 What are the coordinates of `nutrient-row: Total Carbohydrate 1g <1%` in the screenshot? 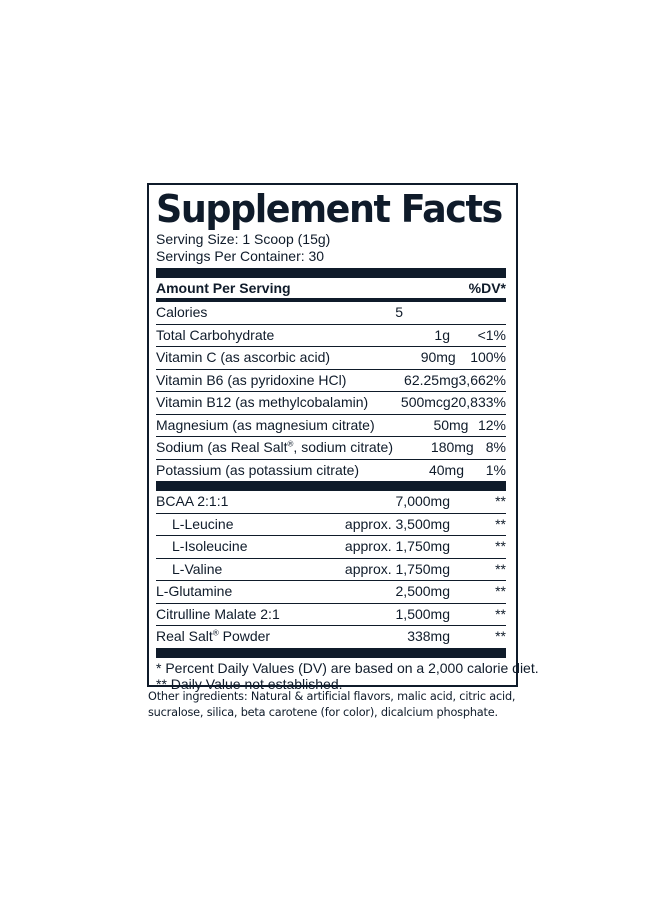 It's located at (331, 336).